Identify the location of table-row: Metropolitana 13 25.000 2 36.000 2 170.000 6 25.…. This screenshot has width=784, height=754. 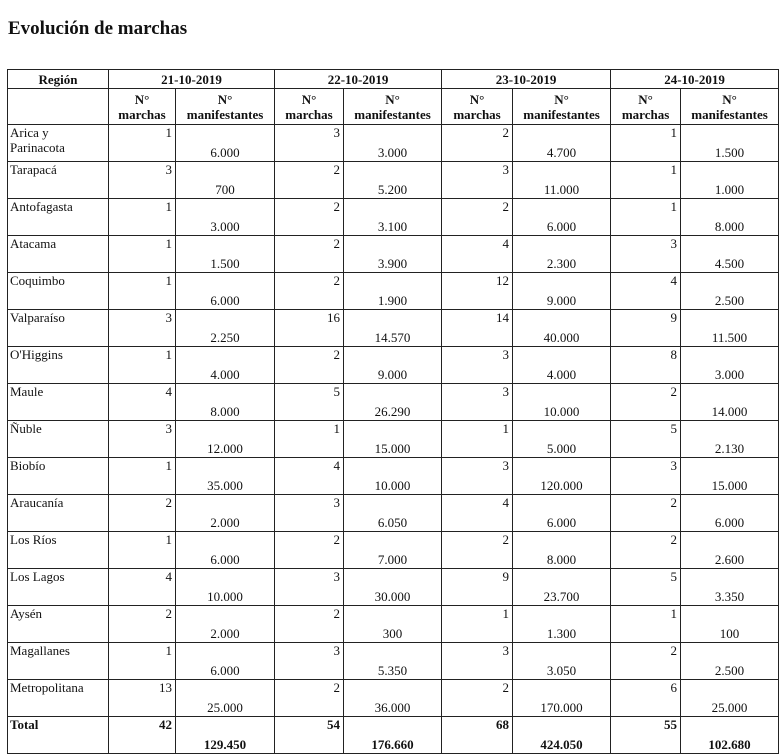
(393, 698).